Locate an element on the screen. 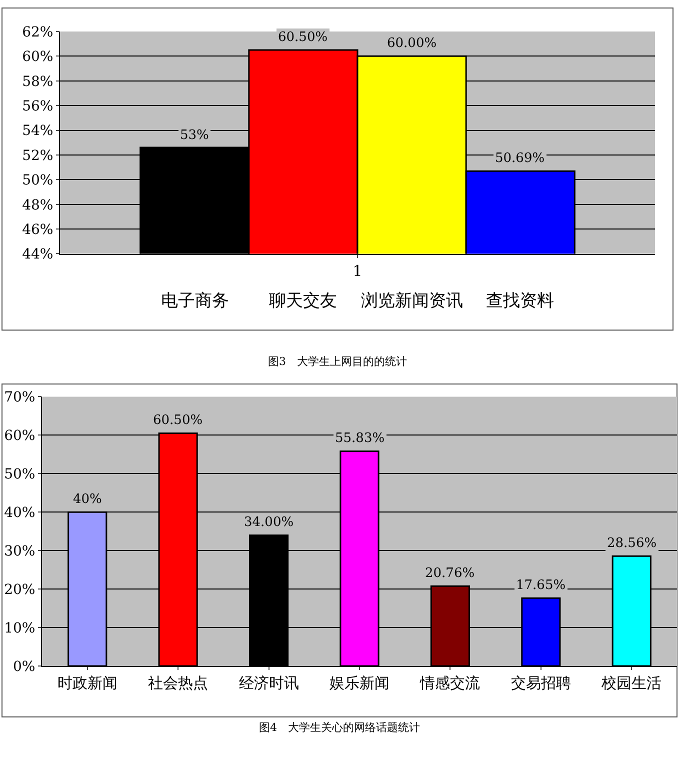 The image size is (679, 768). x-tick-label: 经济时讯 is located at coordinates (268, 683).